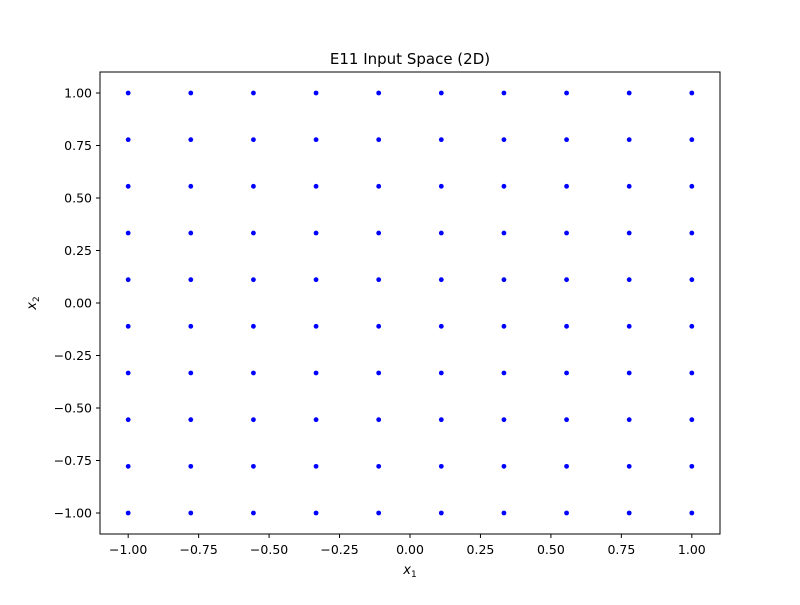 Image resolution: width=800 pixels, height=605 pixels. I want to click on y-tick-label: 0.50, so click(78, 198).